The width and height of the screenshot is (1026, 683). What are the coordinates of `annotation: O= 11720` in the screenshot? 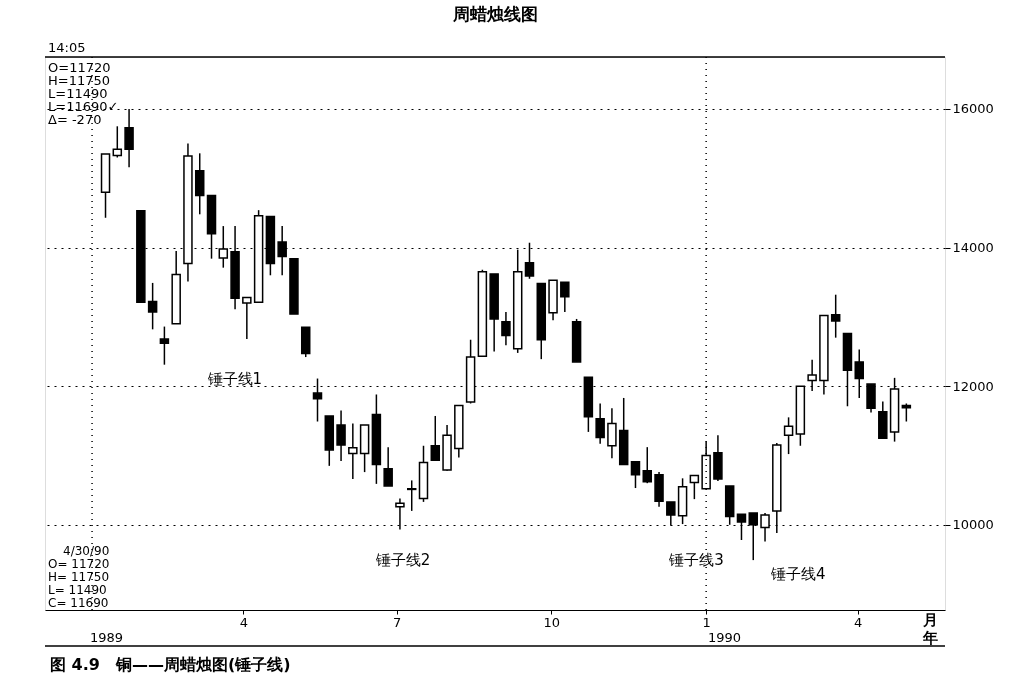 It's located at (79, 564).